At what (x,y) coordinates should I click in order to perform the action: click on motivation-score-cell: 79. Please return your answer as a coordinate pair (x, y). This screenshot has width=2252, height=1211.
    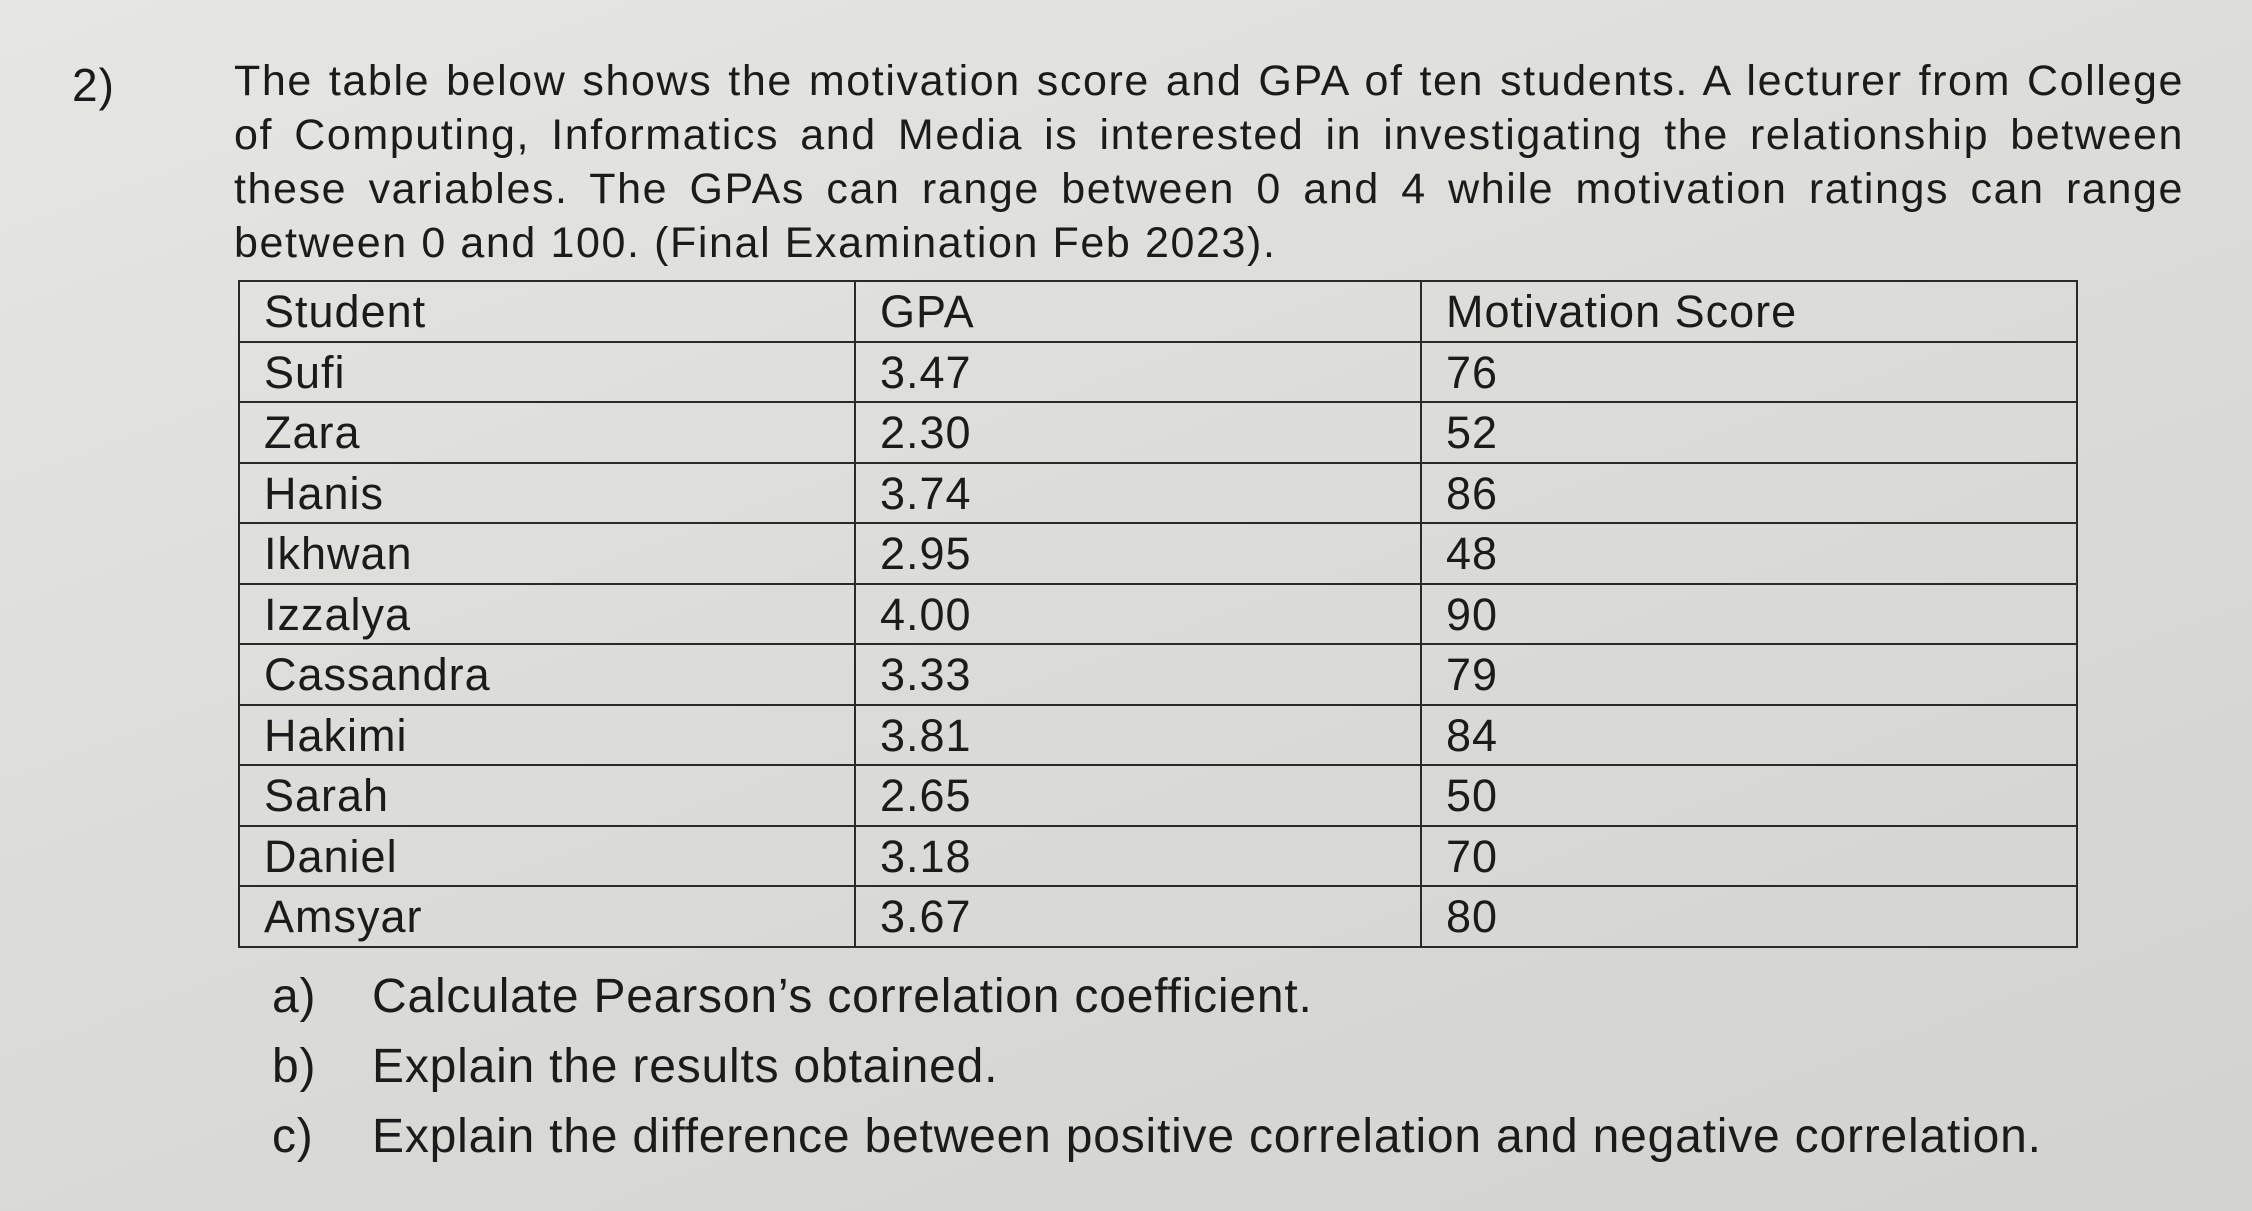
    Looking at the image, I should click on (1749, 674).